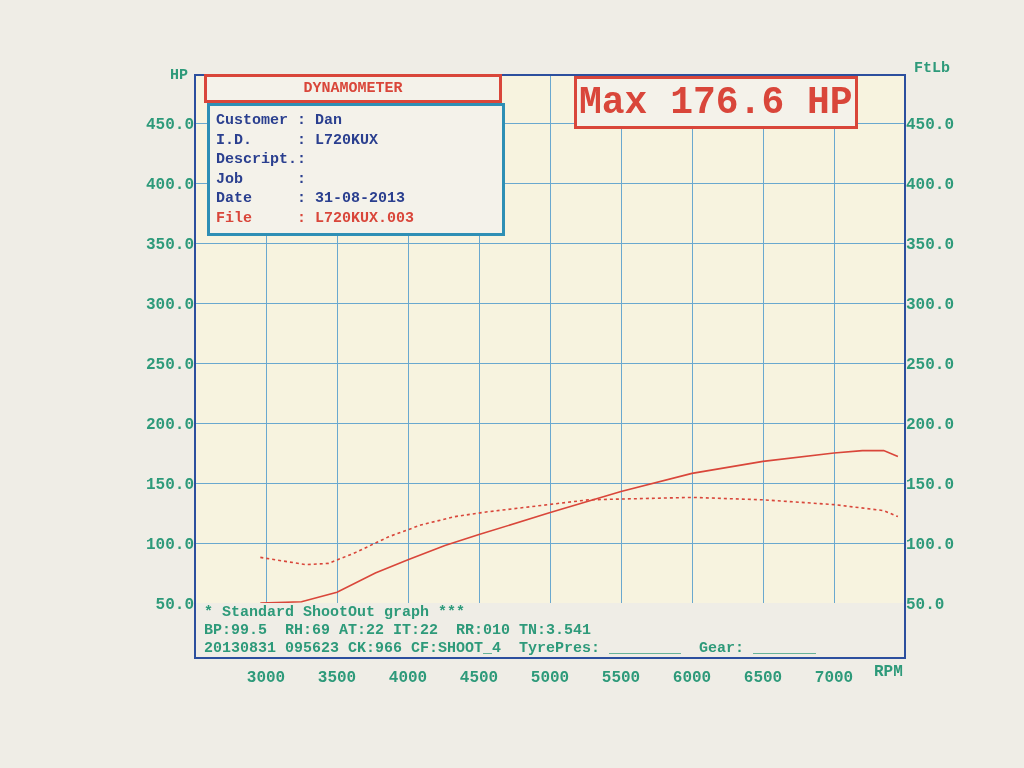 The height and width of the screenshot is (768, 1024). I want to click on x-tick-label: 4000, so click(408, 678).